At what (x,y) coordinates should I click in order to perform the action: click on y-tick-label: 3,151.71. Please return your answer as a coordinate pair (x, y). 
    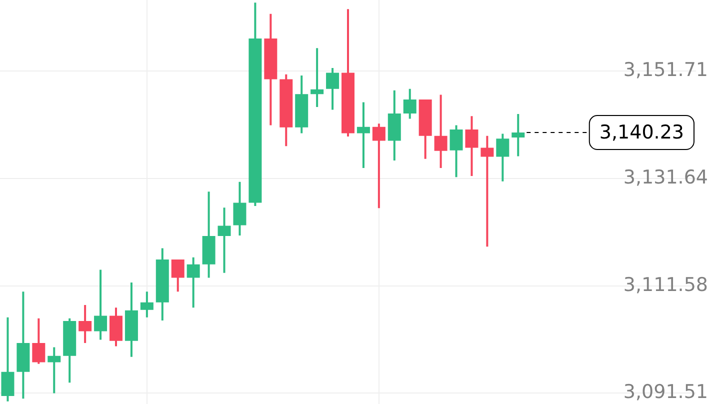
    Looking at the image, I should click on (665, 70).